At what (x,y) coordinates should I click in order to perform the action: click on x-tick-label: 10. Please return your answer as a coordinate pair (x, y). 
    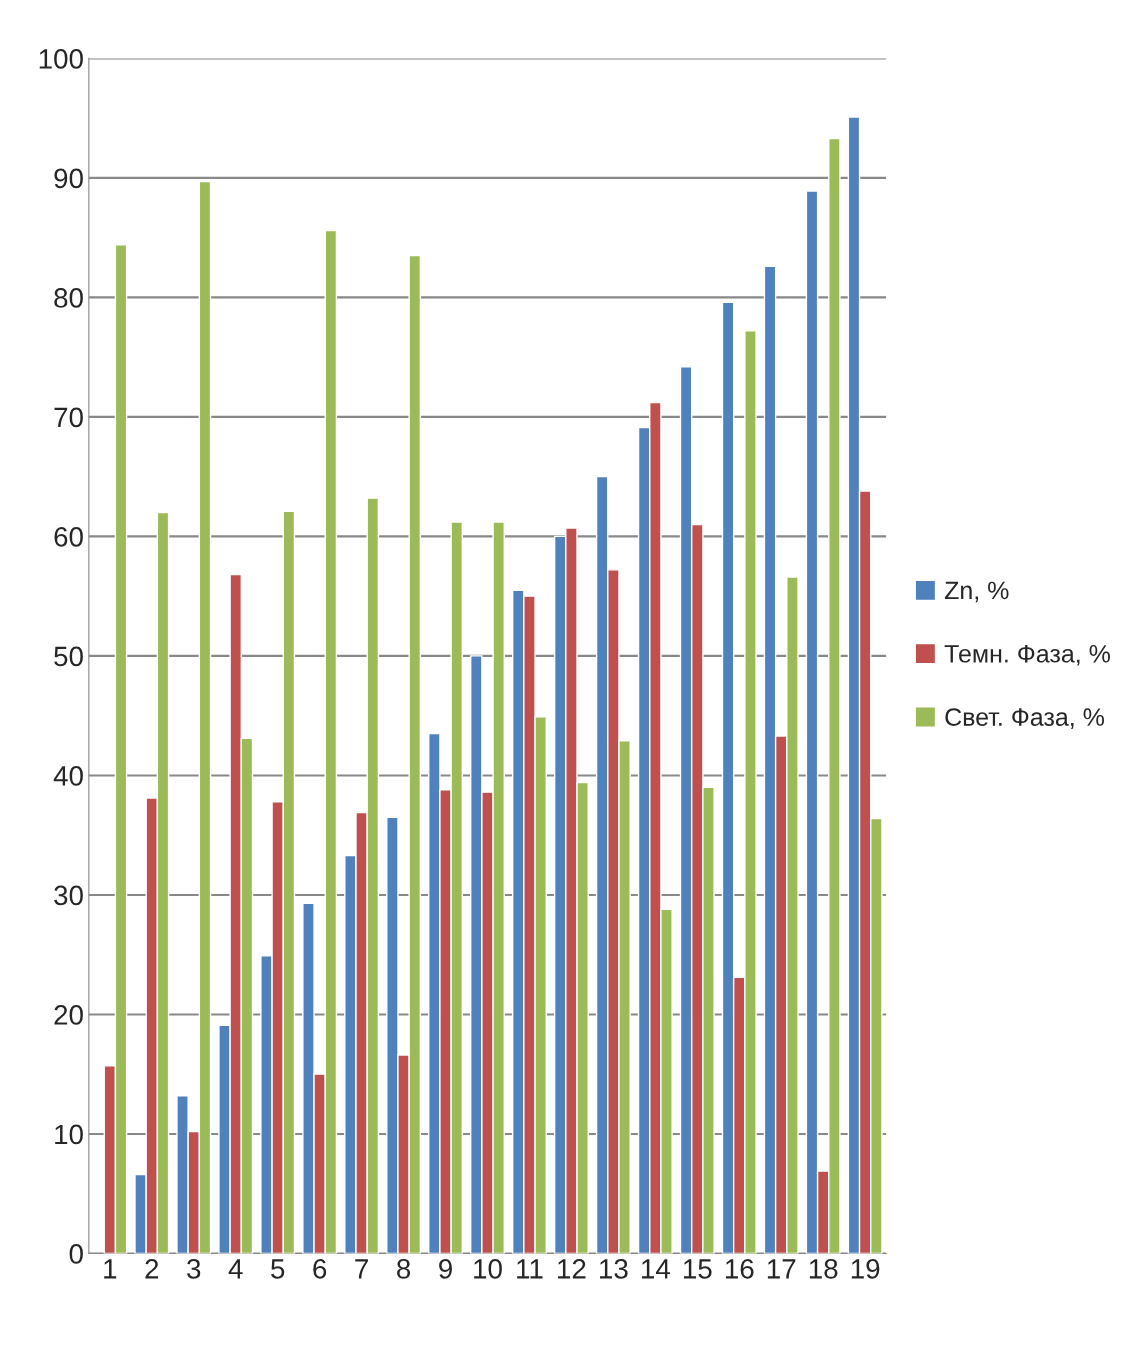
    Looking at the image, I should click on (488, 1269).